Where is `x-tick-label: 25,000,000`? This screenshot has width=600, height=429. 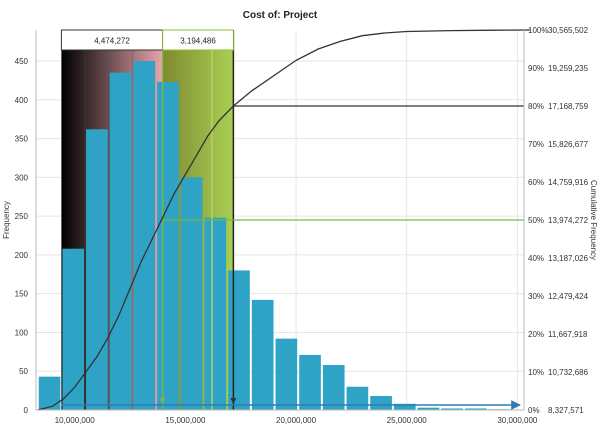
x-tick-label: 25,000,000 is located at coordinates (407, 420).